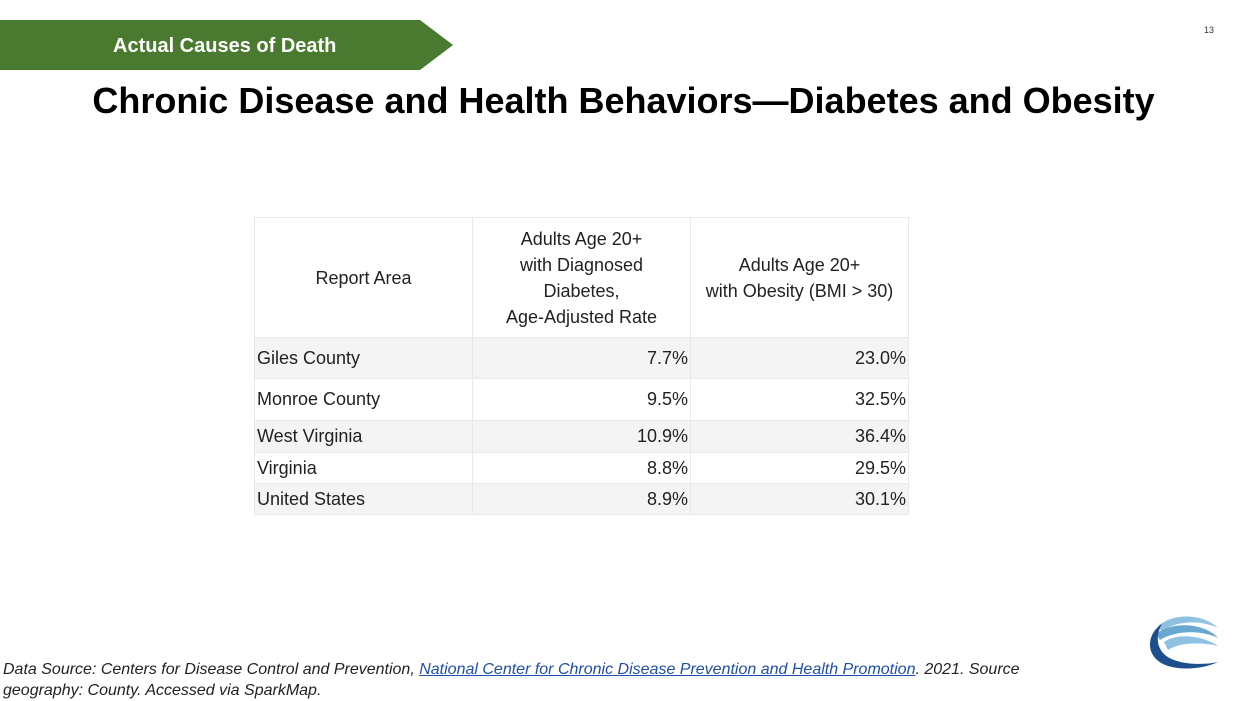 The width and height of the screenshot is (1247, 701). I want to click on banner-label: Actual Causes of Death, so click(225, 46).